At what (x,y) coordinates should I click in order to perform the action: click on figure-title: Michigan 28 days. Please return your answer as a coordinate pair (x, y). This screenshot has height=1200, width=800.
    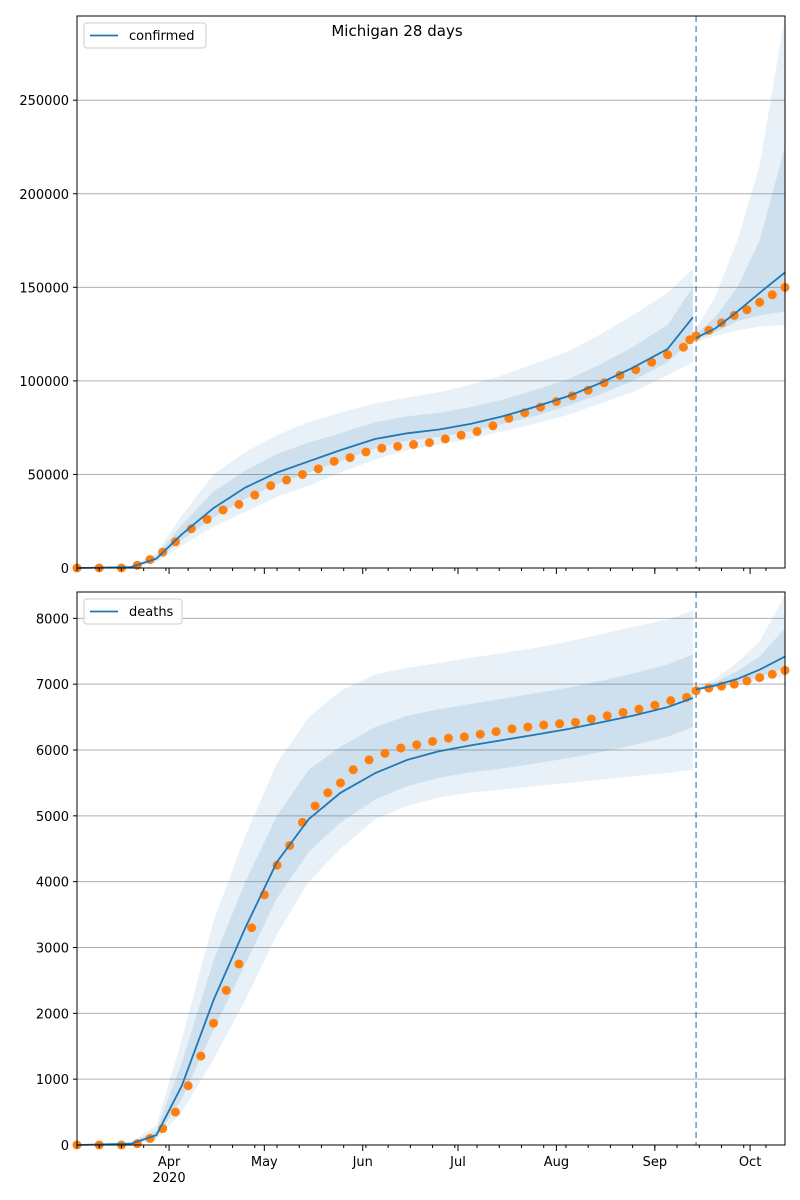
    Looking at the image, I should click on (396, 31).